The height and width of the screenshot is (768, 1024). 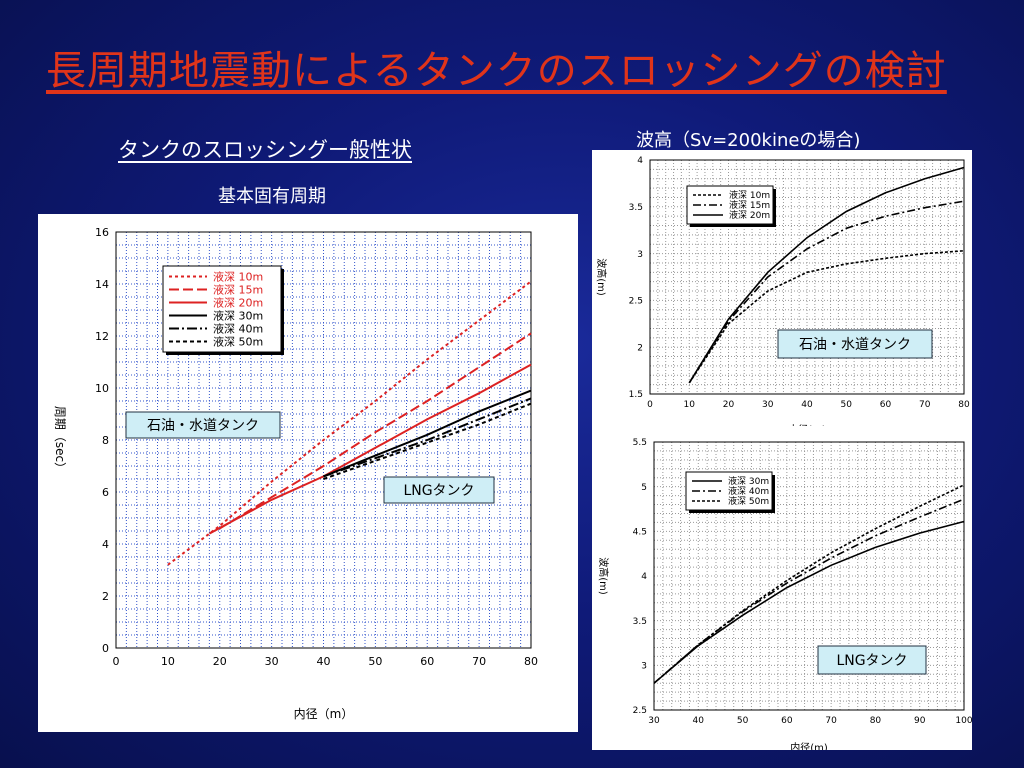 I want to click on slide-title: 長周期地震動によるタンクのスロッシングの検討, so click(x=496, y=71).